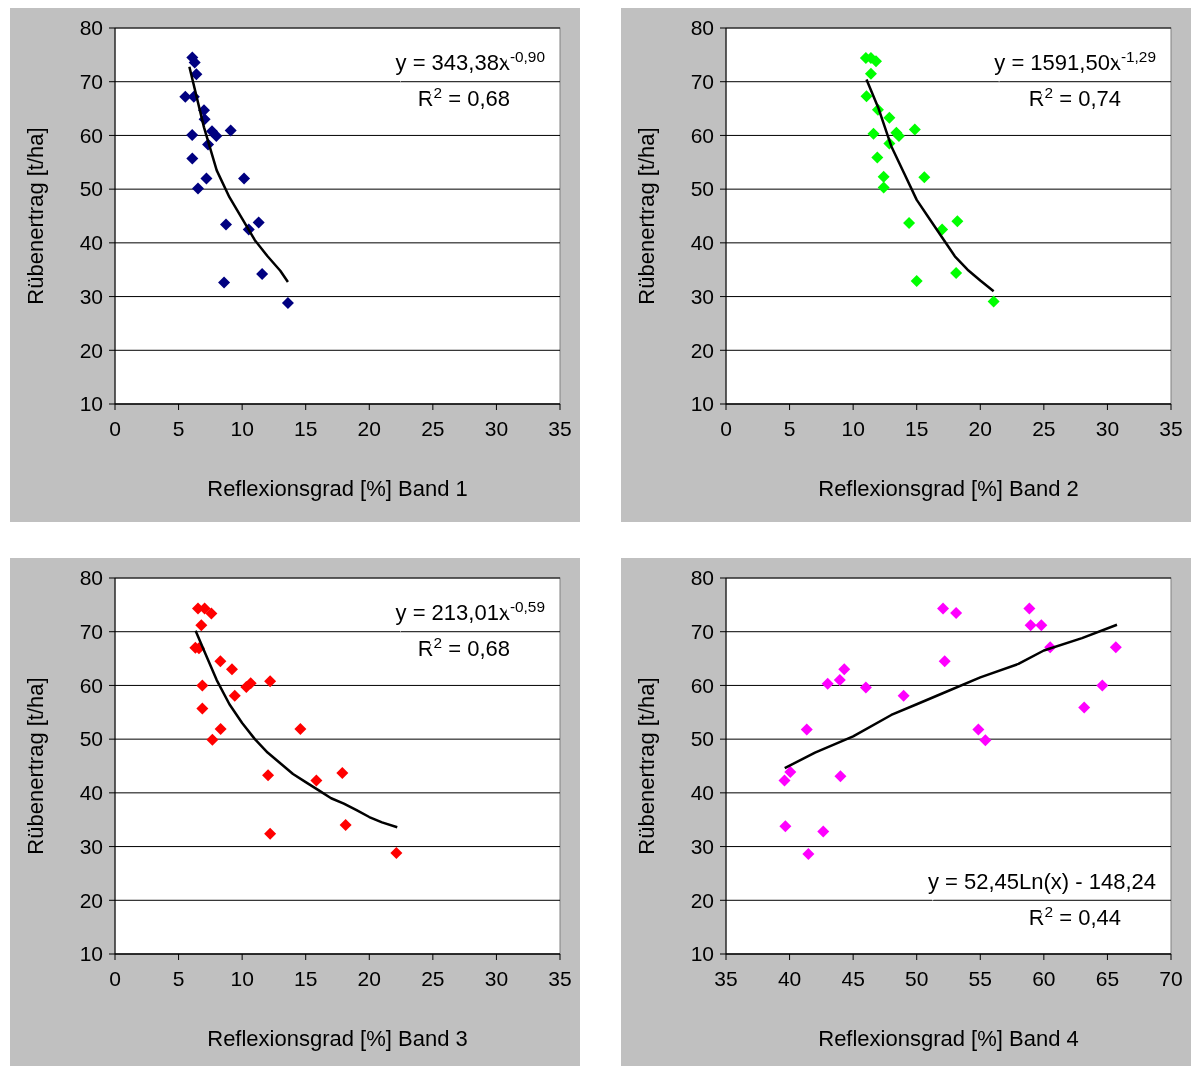  What do you see at coordinates (337, 488) in the screenshot?
I see `x-axis-title: Reflexionsgrad [%] Band 1` at bounding box center [337, 488].